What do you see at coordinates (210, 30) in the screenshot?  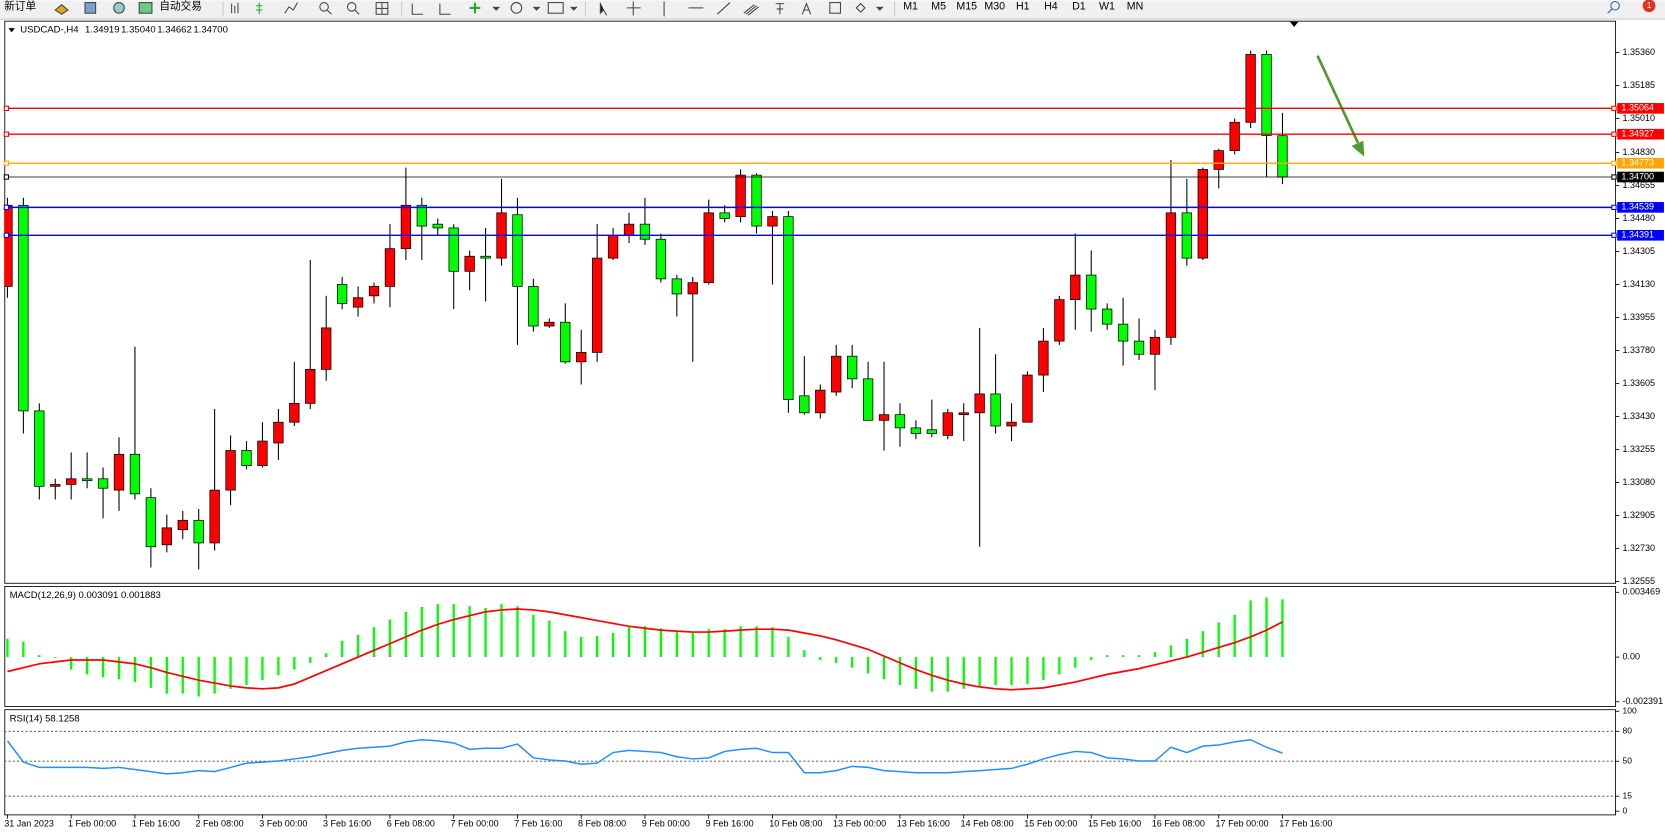 I see `header-close: 1.34700` at bounding box center [210, 30].